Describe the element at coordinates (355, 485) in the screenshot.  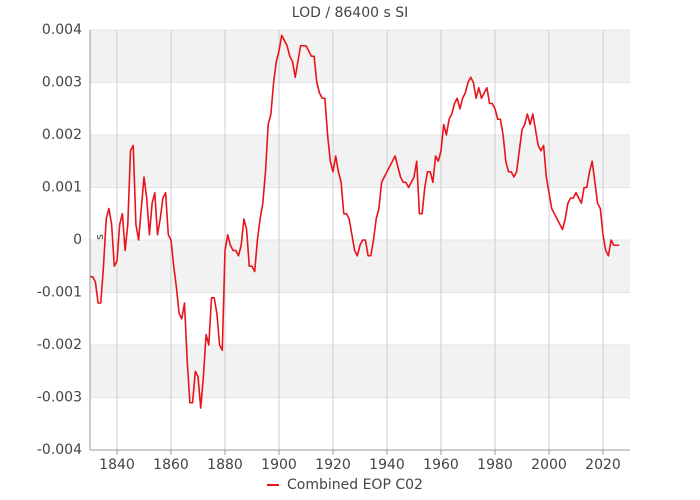
I see `legend-label: Combined EOP C02` at that location.